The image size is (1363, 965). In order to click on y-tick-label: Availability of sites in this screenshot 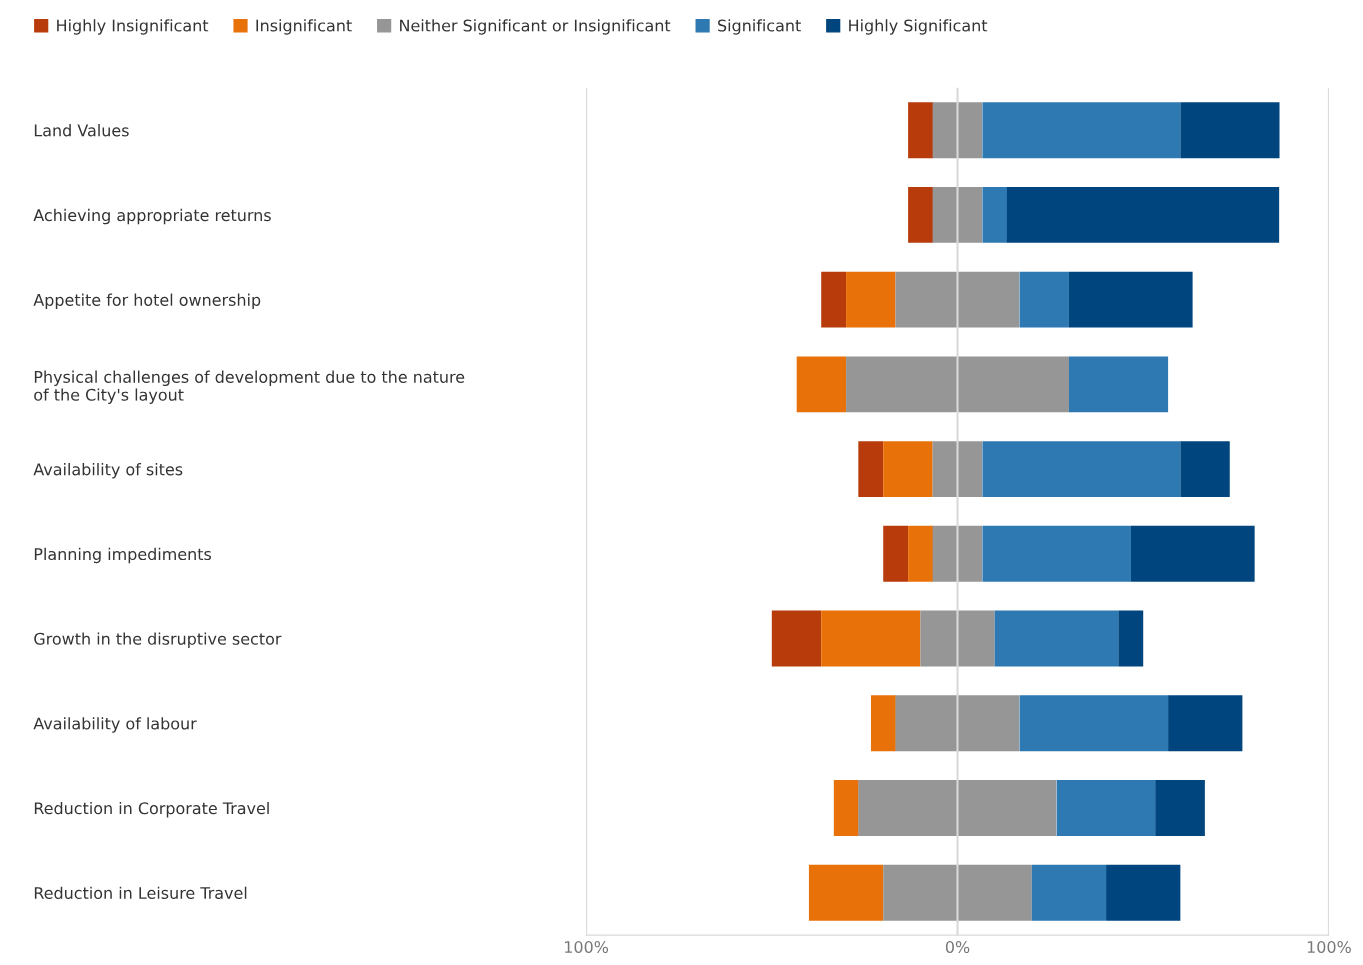, I will do `click(108, 471)`.